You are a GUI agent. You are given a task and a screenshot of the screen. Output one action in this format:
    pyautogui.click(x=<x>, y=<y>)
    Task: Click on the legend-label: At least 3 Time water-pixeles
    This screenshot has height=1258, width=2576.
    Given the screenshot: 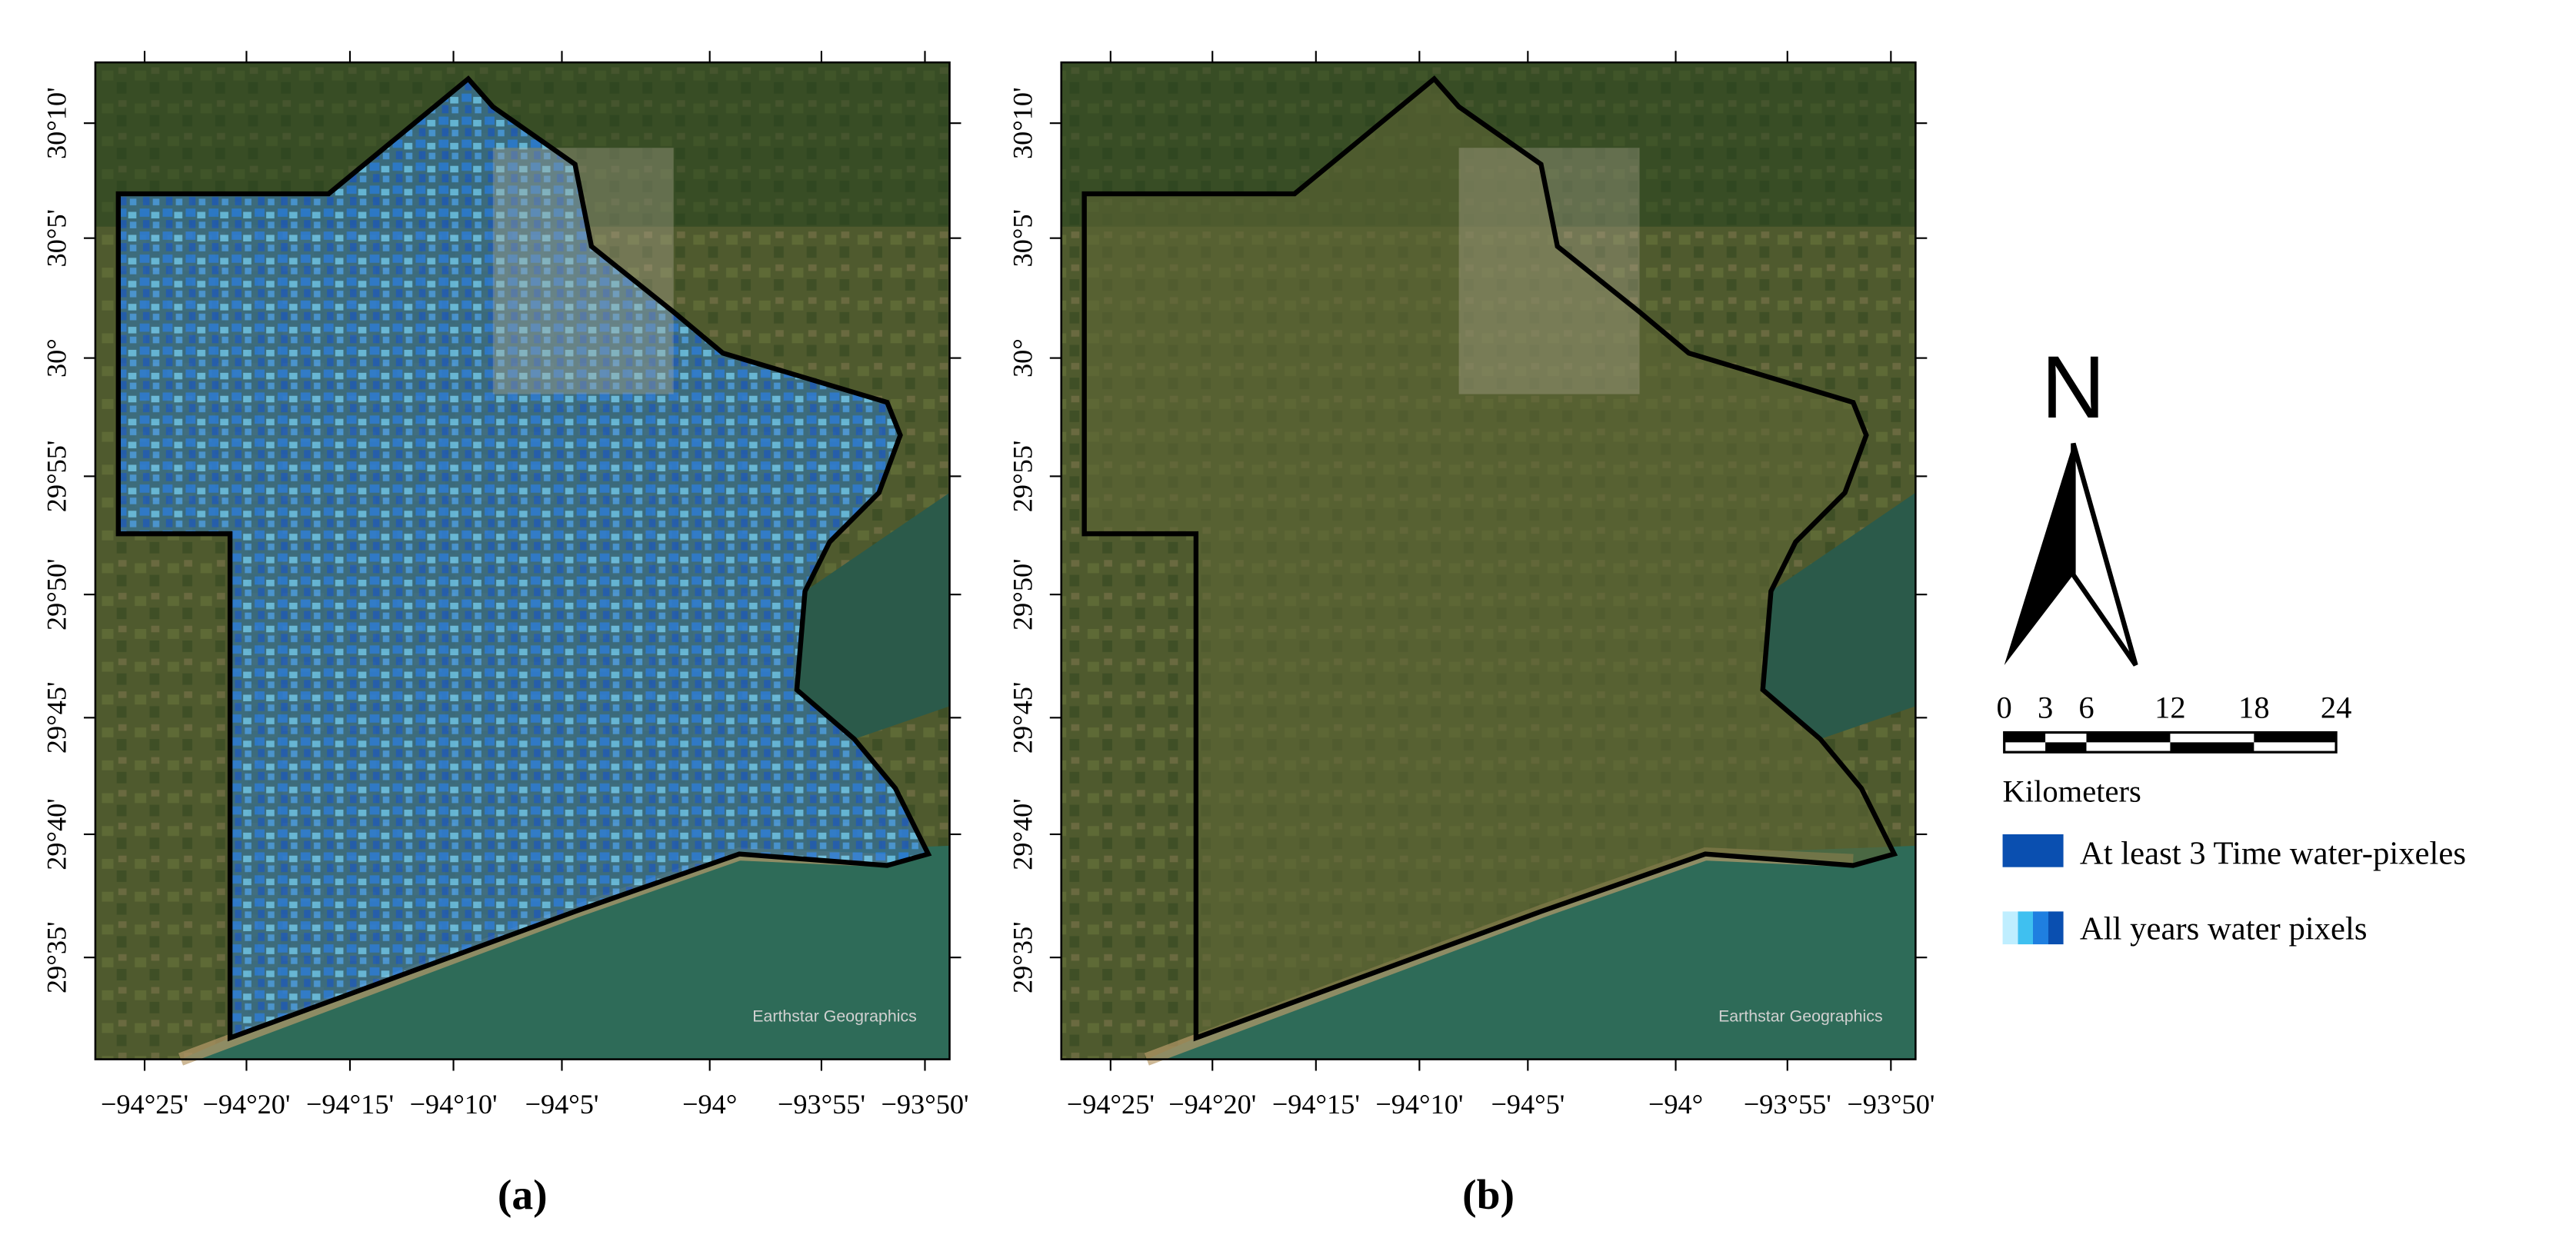 What is the action you would take?
    pyautogui.click(x=2273, y=853)
    